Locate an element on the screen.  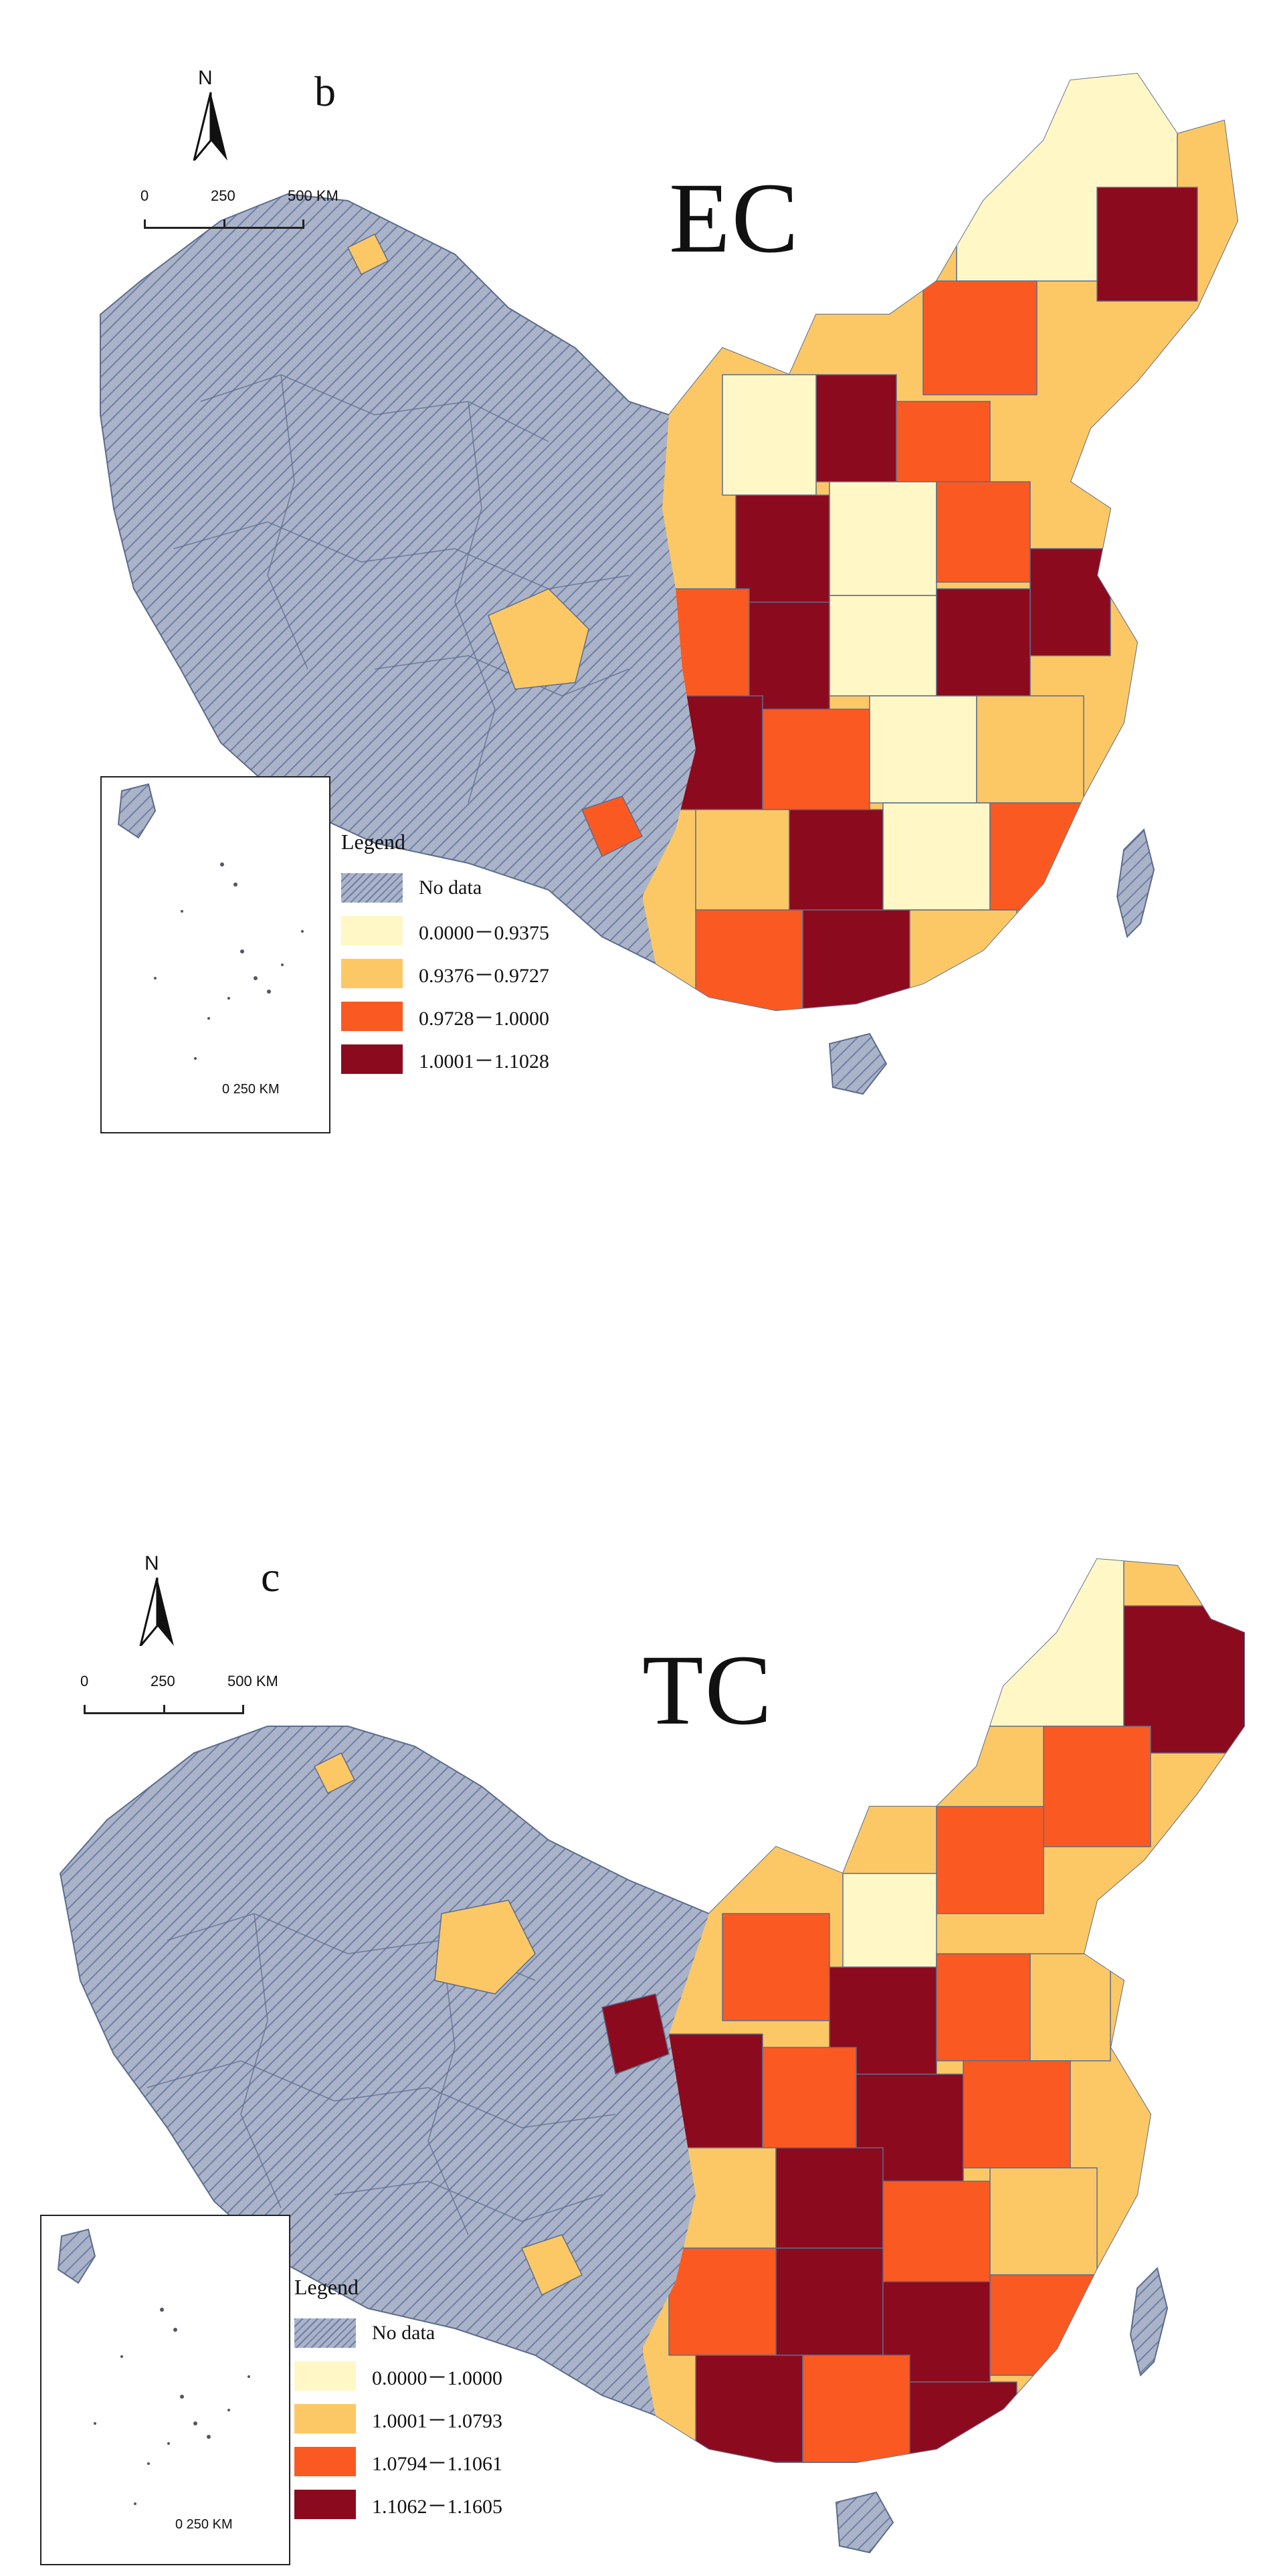
legend-label: 0.9376－0.9727 is located at coordinates (484, 976).